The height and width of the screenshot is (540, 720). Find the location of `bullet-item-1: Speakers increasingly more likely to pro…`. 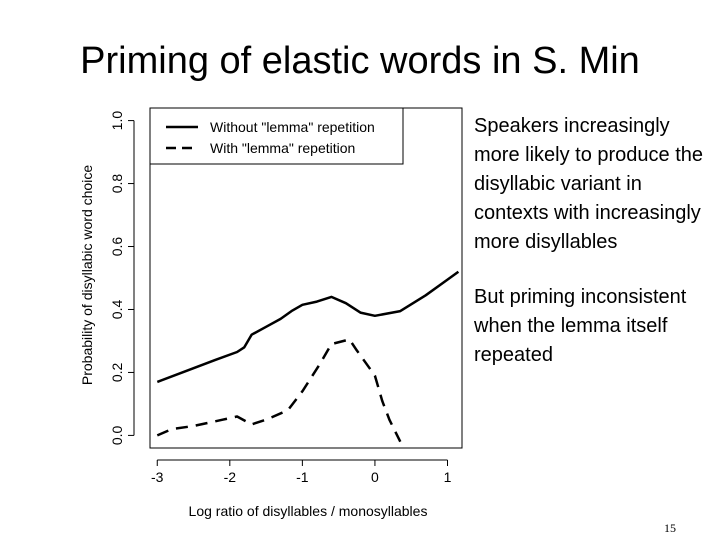

bullet-item-1: Speakers increasingly more likely to pro… is located at coordinates (589, 184).